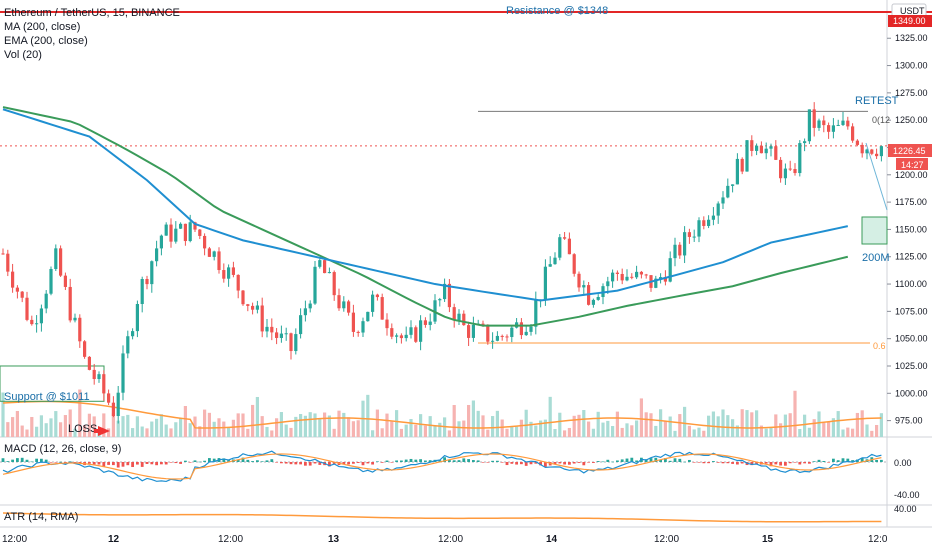 The height and width of the screenshot is (550, 932). Describe the element at coordinates (46, 41) in the screenshot. I see `legend-ema: EMA (200, close)` at that location.